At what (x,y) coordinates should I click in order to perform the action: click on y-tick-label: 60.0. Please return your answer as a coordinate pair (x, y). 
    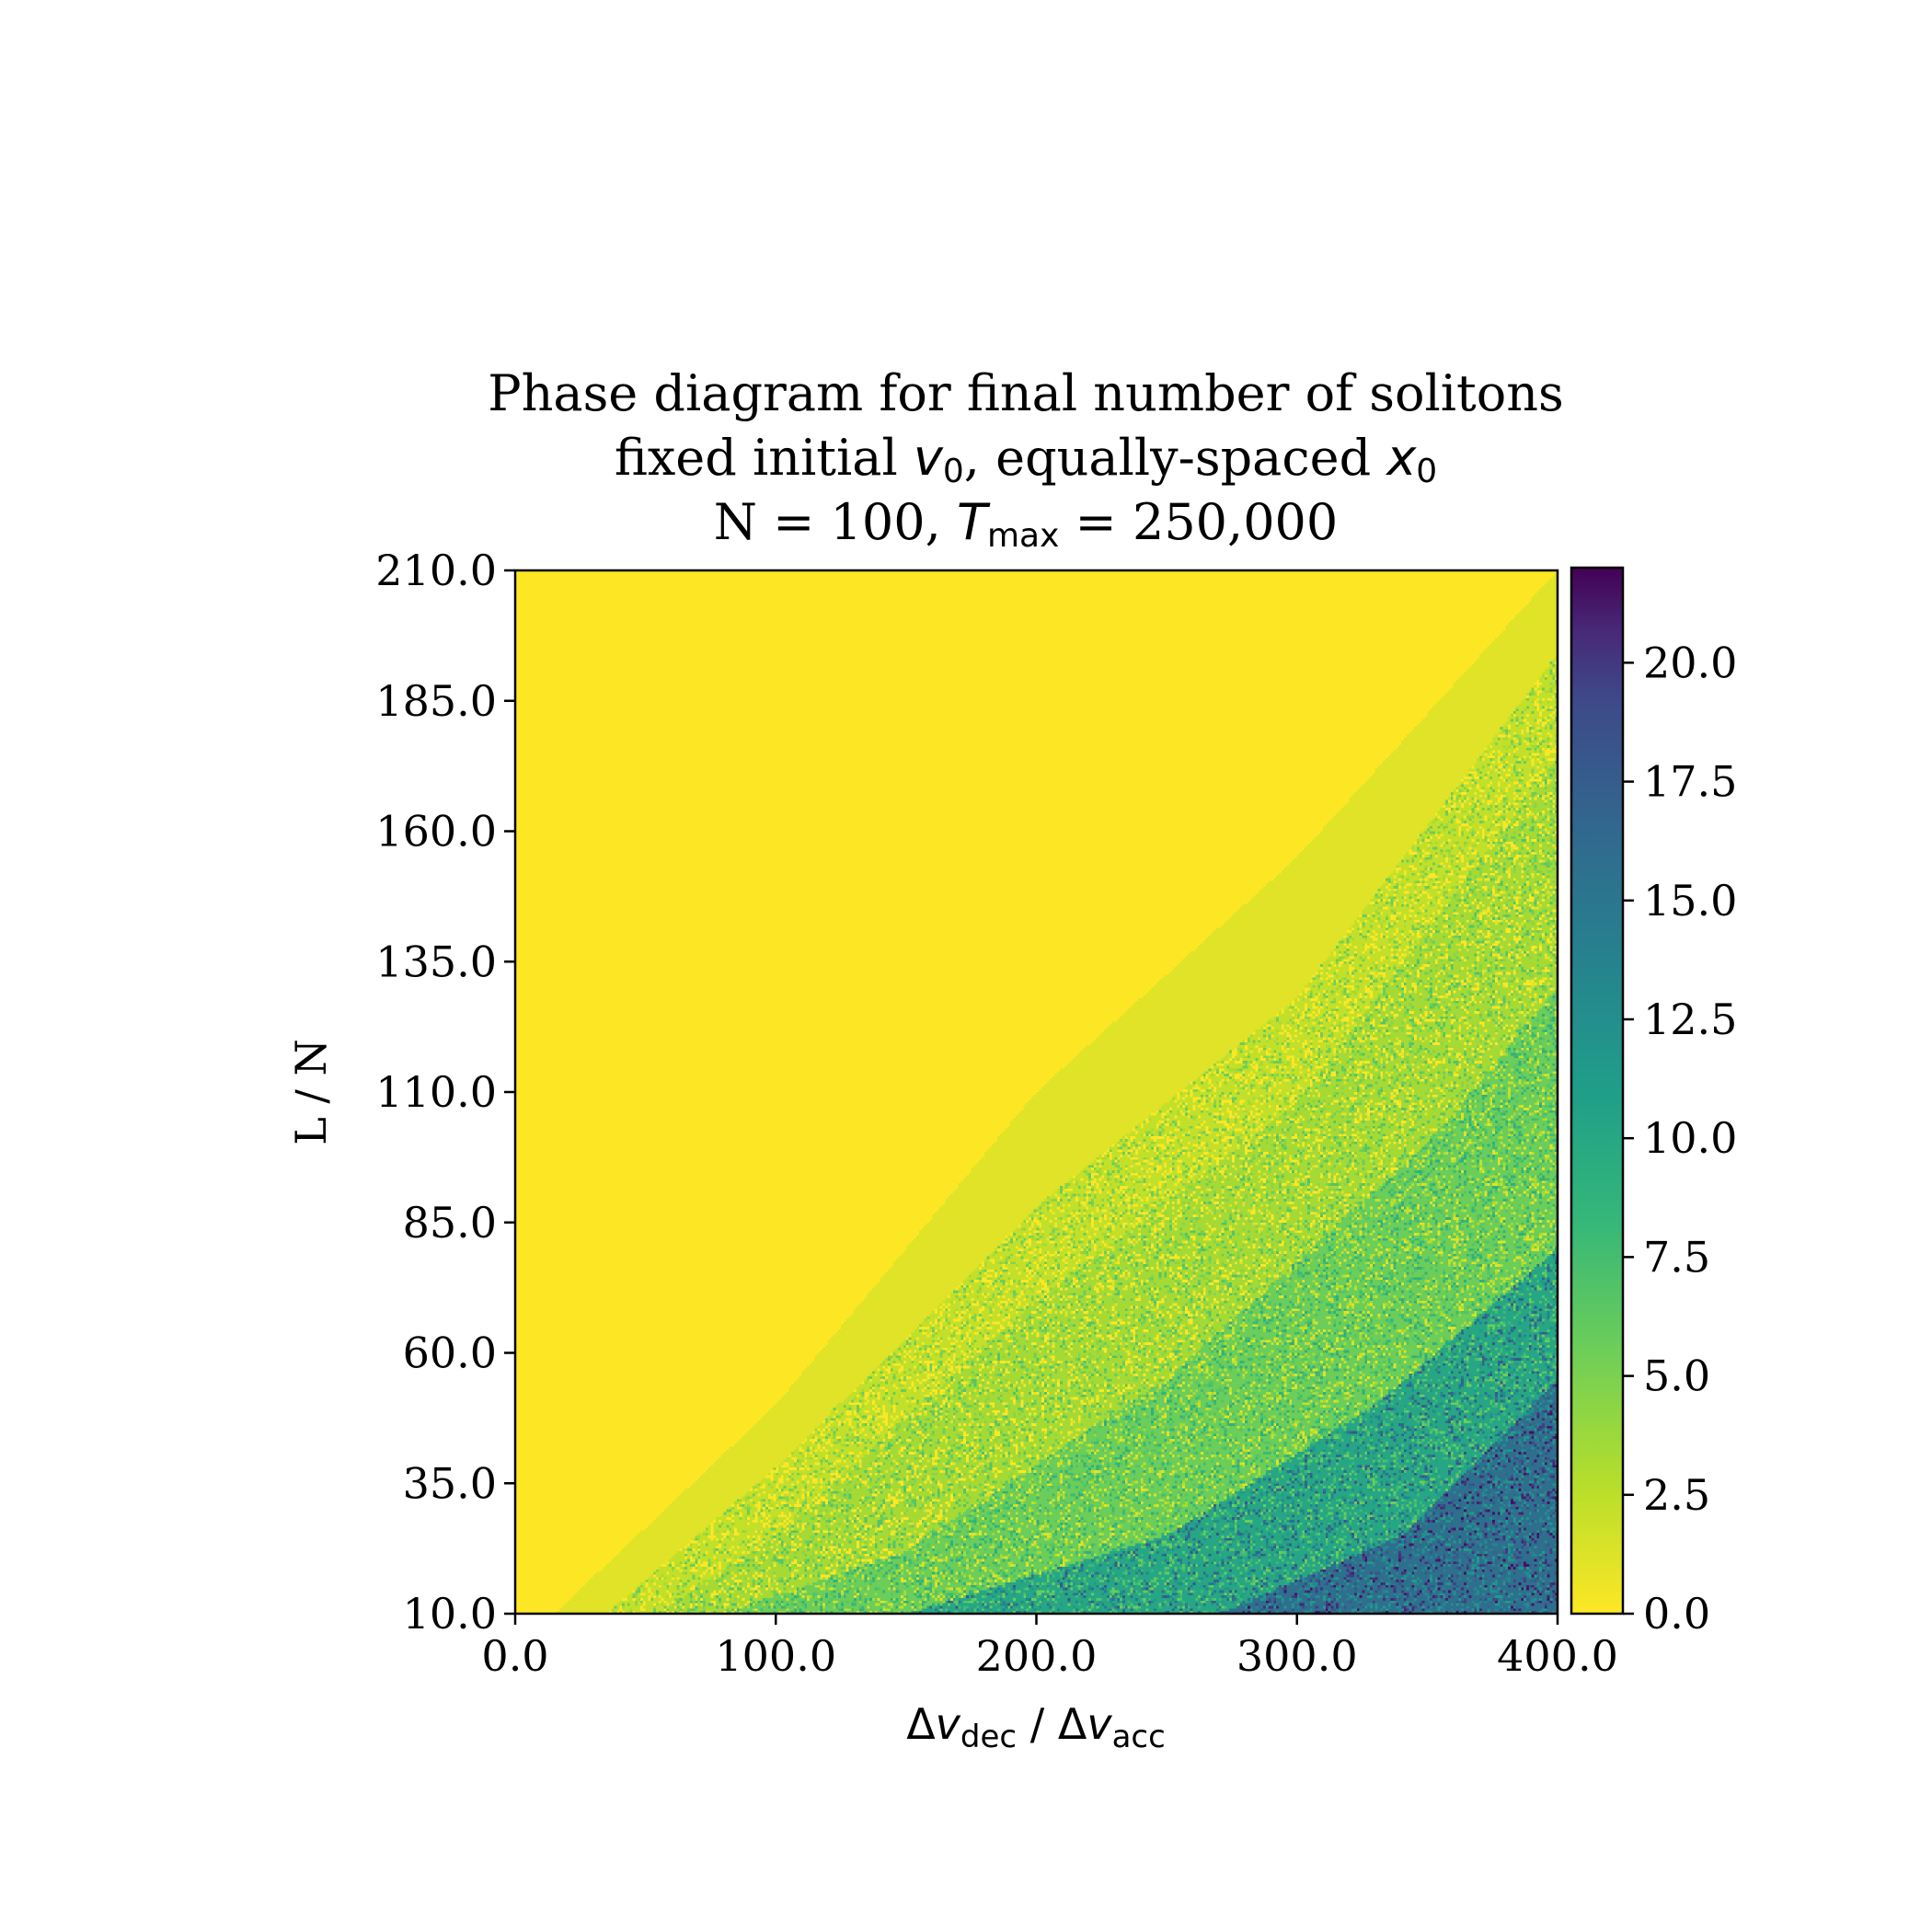
    Looking at the image, I should click on (450, 1353).